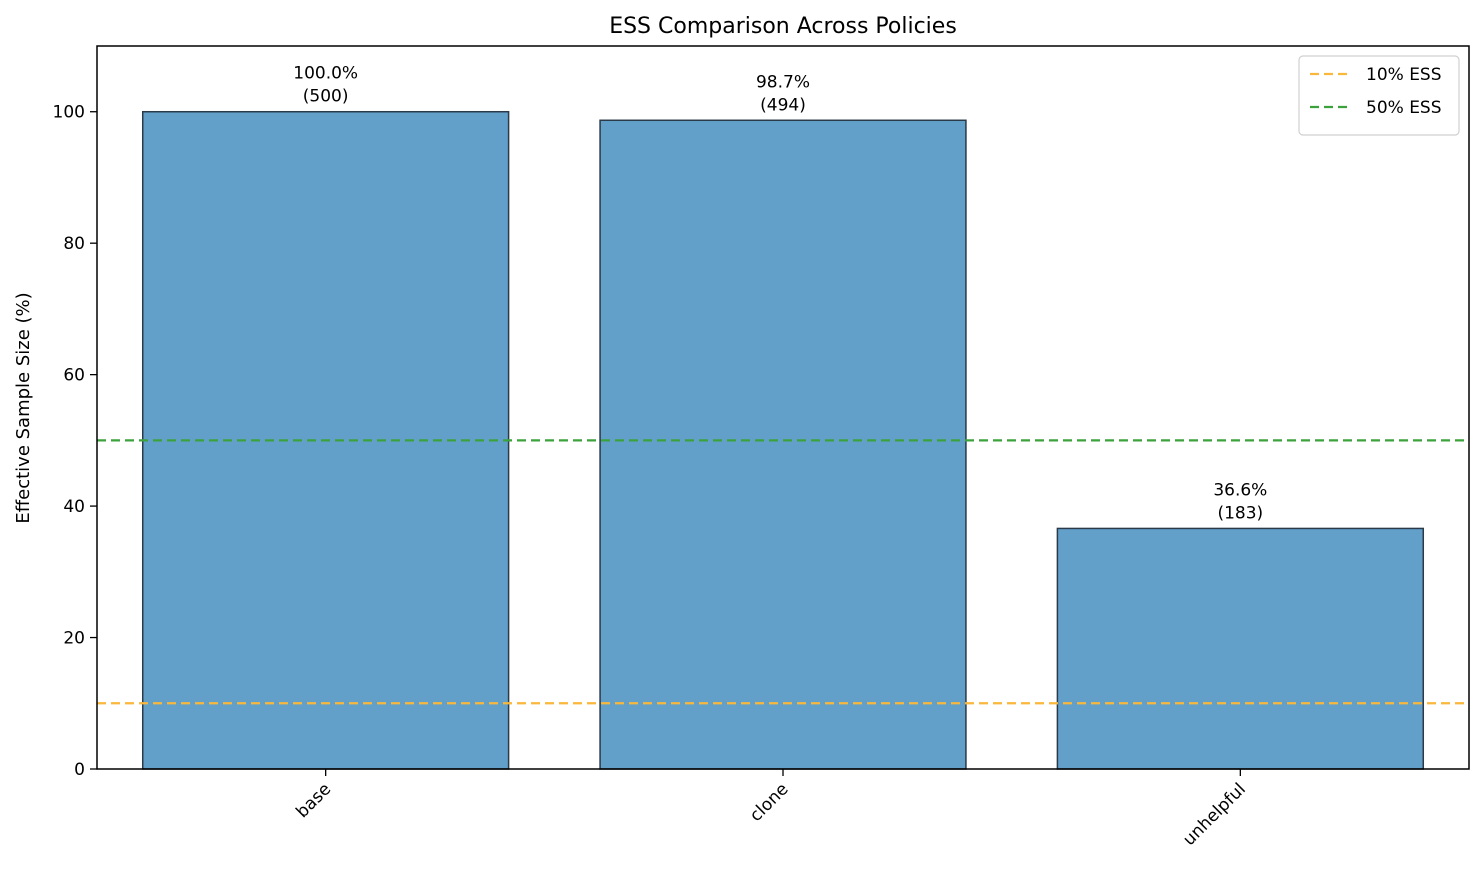  Describe the element at coordinates (74, 639) in the screenshot. I see `y-tick-label: 20` at that location.